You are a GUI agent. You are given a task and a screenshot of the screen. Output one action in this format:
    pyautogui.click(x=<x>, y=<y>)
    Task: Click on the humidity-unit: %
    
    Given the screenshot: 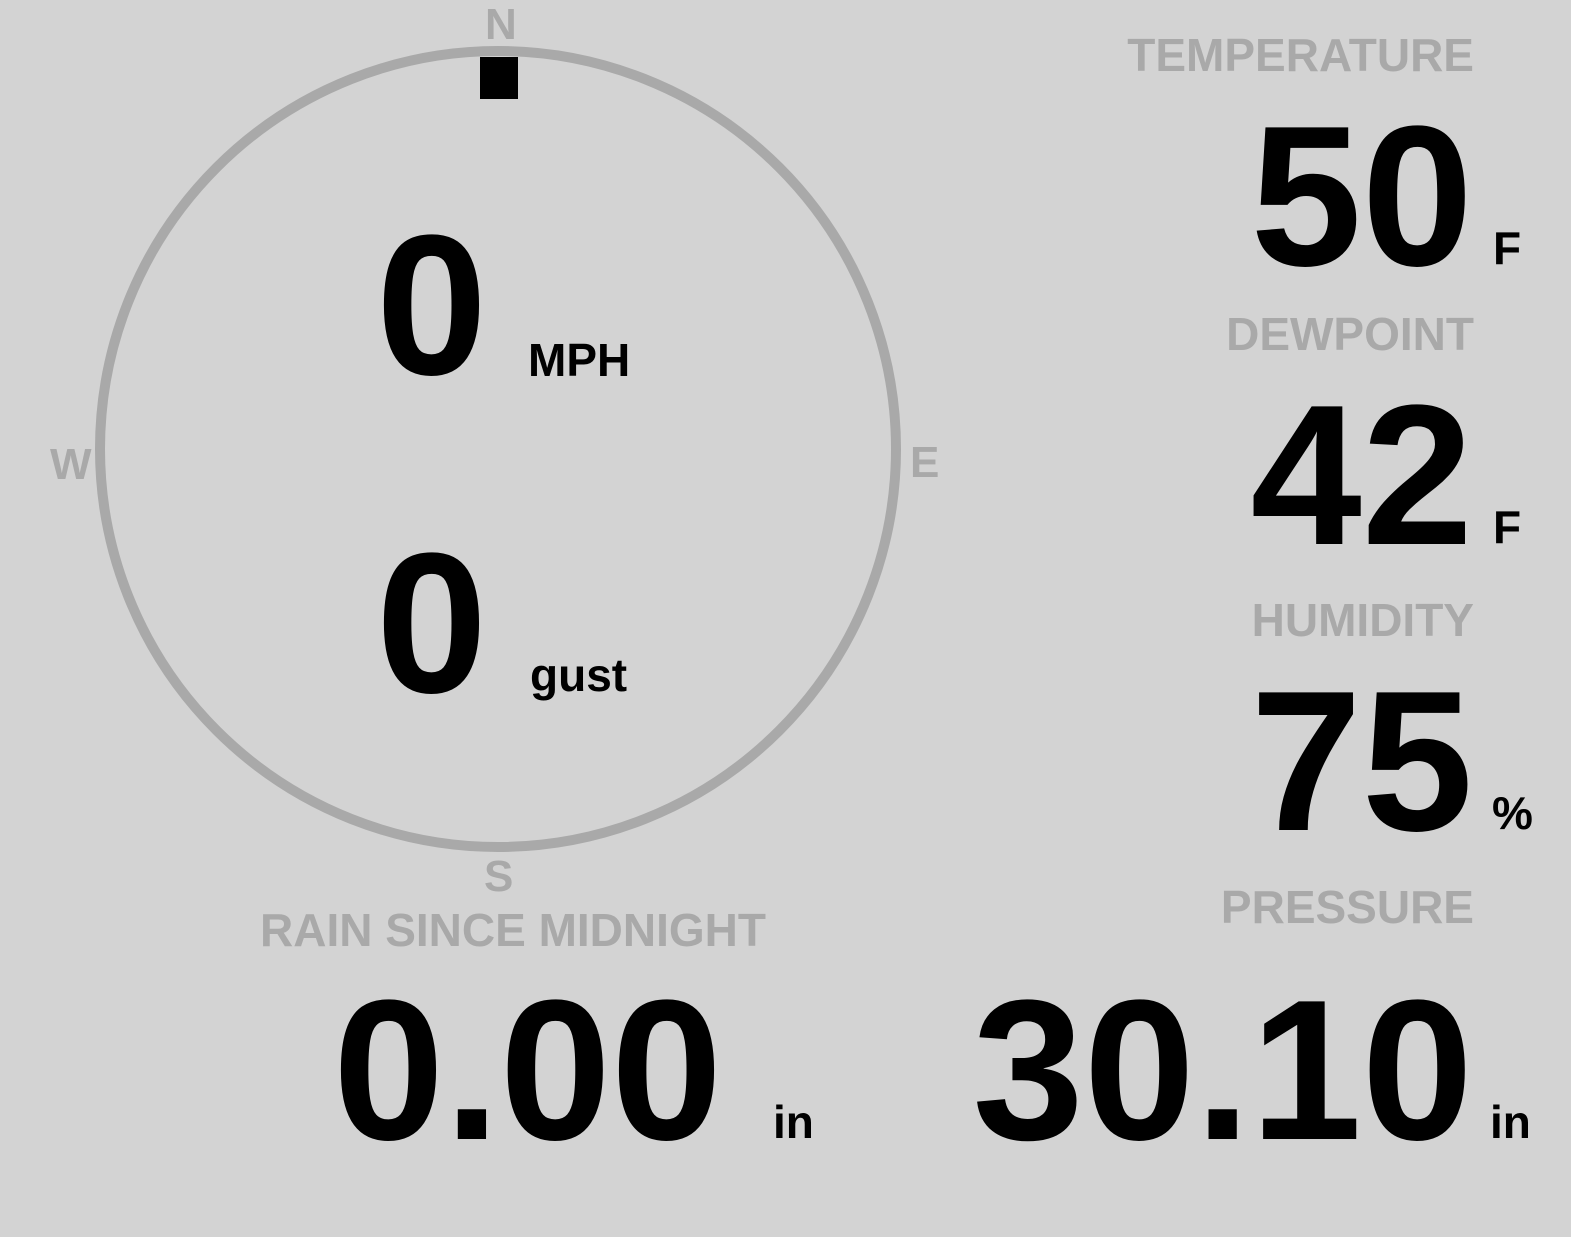 What is the action you would take?
    pyautogui.click(x=1512, y=813)
    